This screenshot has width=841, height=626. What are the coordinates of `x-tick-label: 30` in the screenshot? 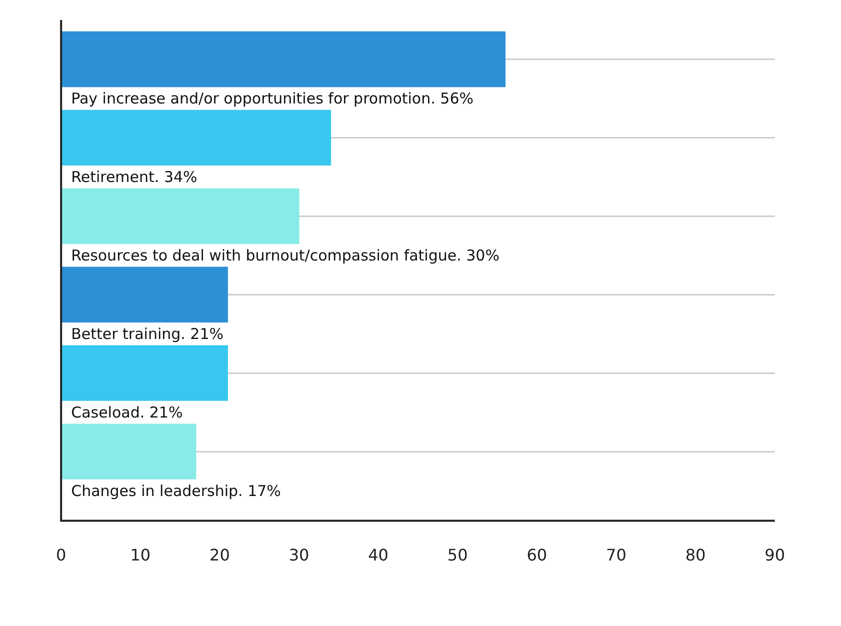 It's located at (299, 555).